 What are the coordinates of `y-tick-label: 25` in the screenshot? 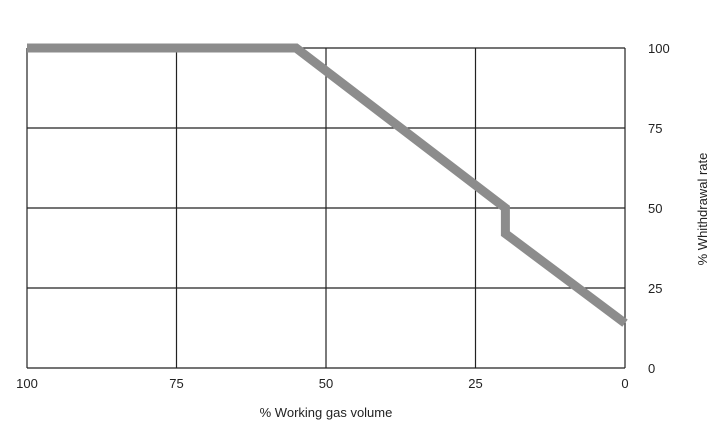 It's located at (655, 288).